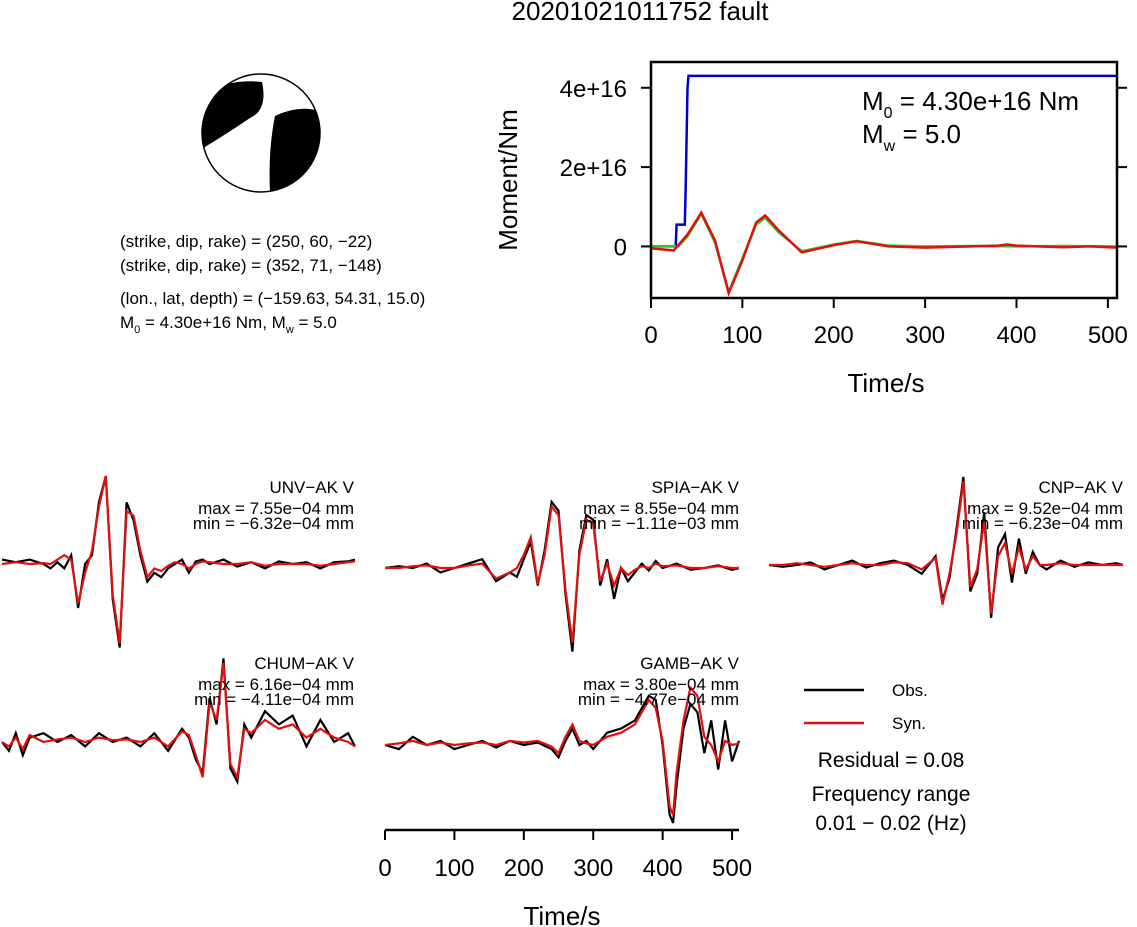 The image size is (1137, 927). What do you see at coordinates (311, 487) in the screenshot?
I see `station-name: UNV−AK V` at bounding box center [311, 487].